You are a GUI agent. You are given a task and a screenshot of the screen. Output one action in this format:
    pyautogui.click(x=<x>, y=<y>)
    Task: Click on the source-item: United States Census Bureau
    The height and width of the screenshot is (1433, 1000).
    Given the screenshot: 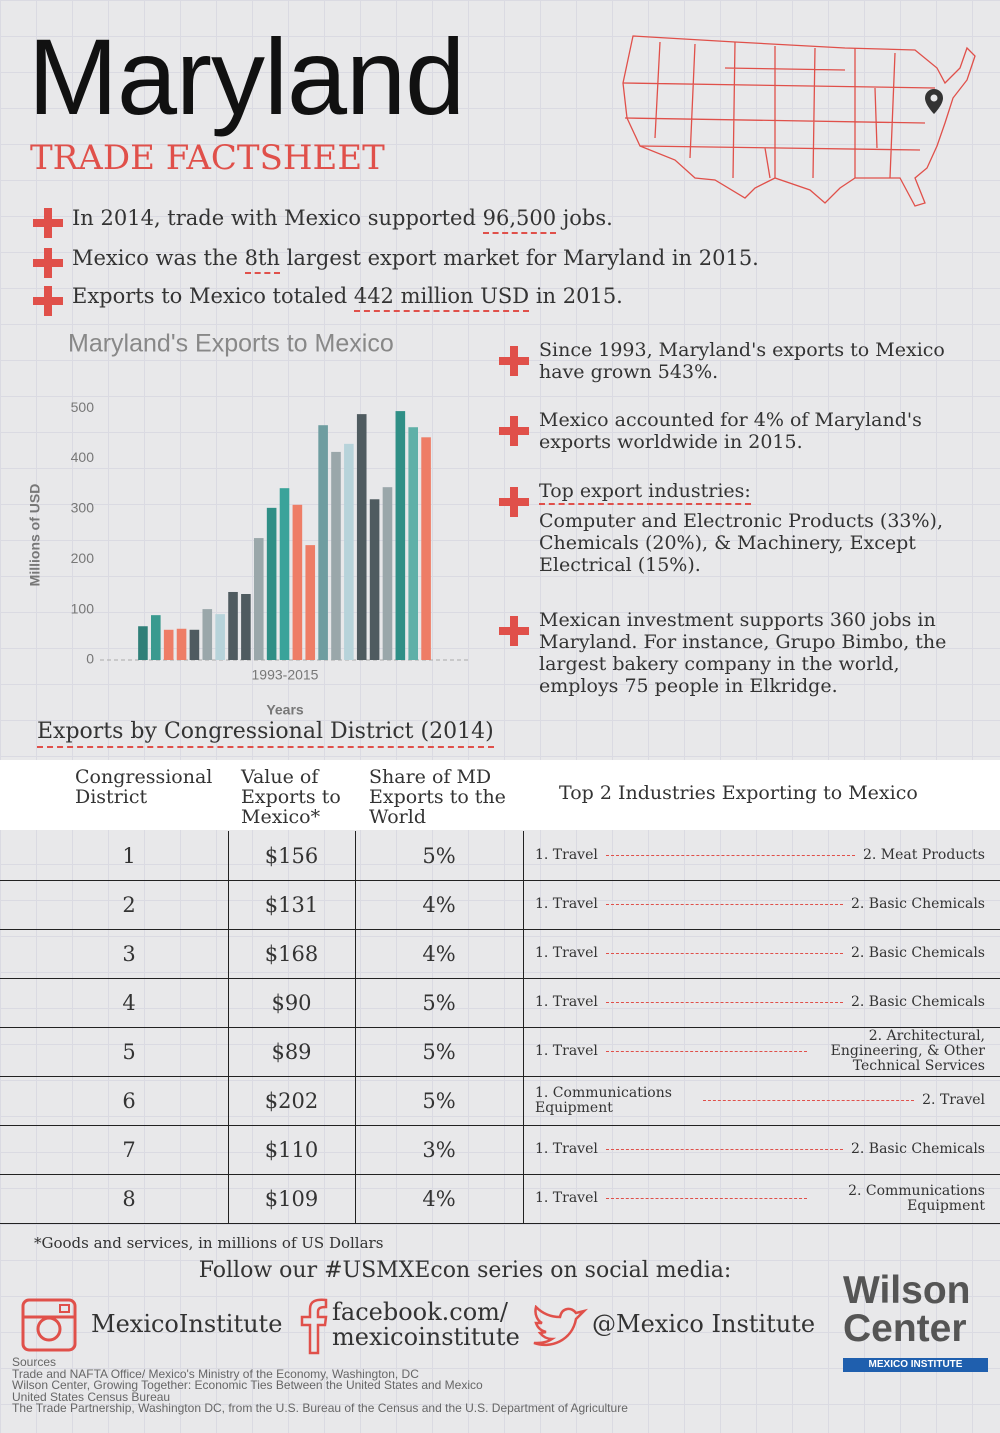 What is the action you would take?
    pyautogui.click(x=91, y=1396)
    